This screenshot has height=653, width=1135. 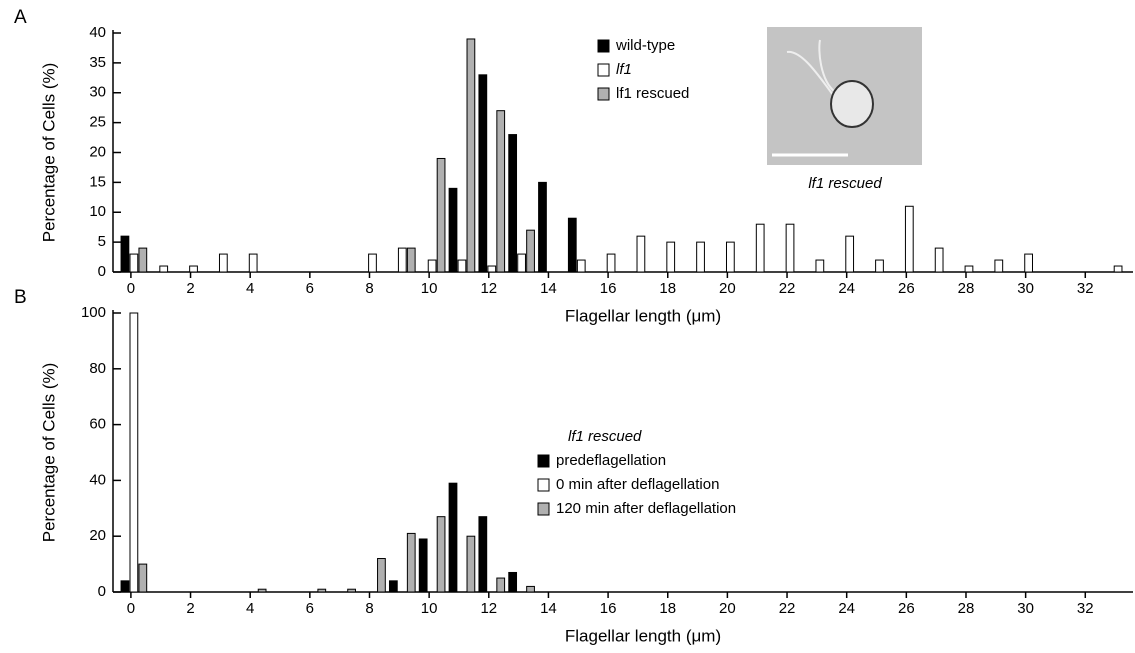 I want to click on panel-label: A, so click(x=20, y=17).